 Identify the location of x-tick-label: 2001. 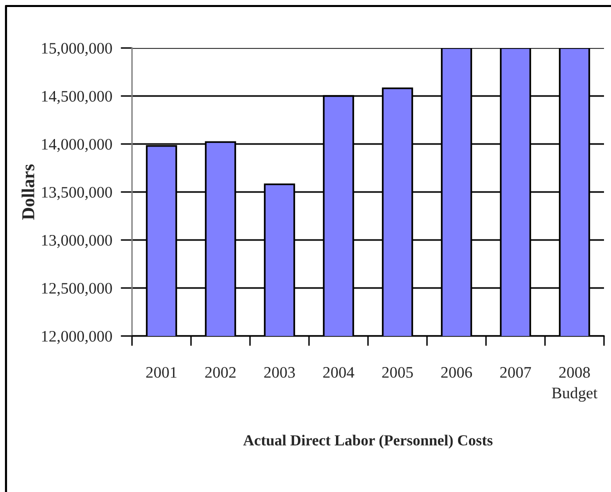
(161, 372).